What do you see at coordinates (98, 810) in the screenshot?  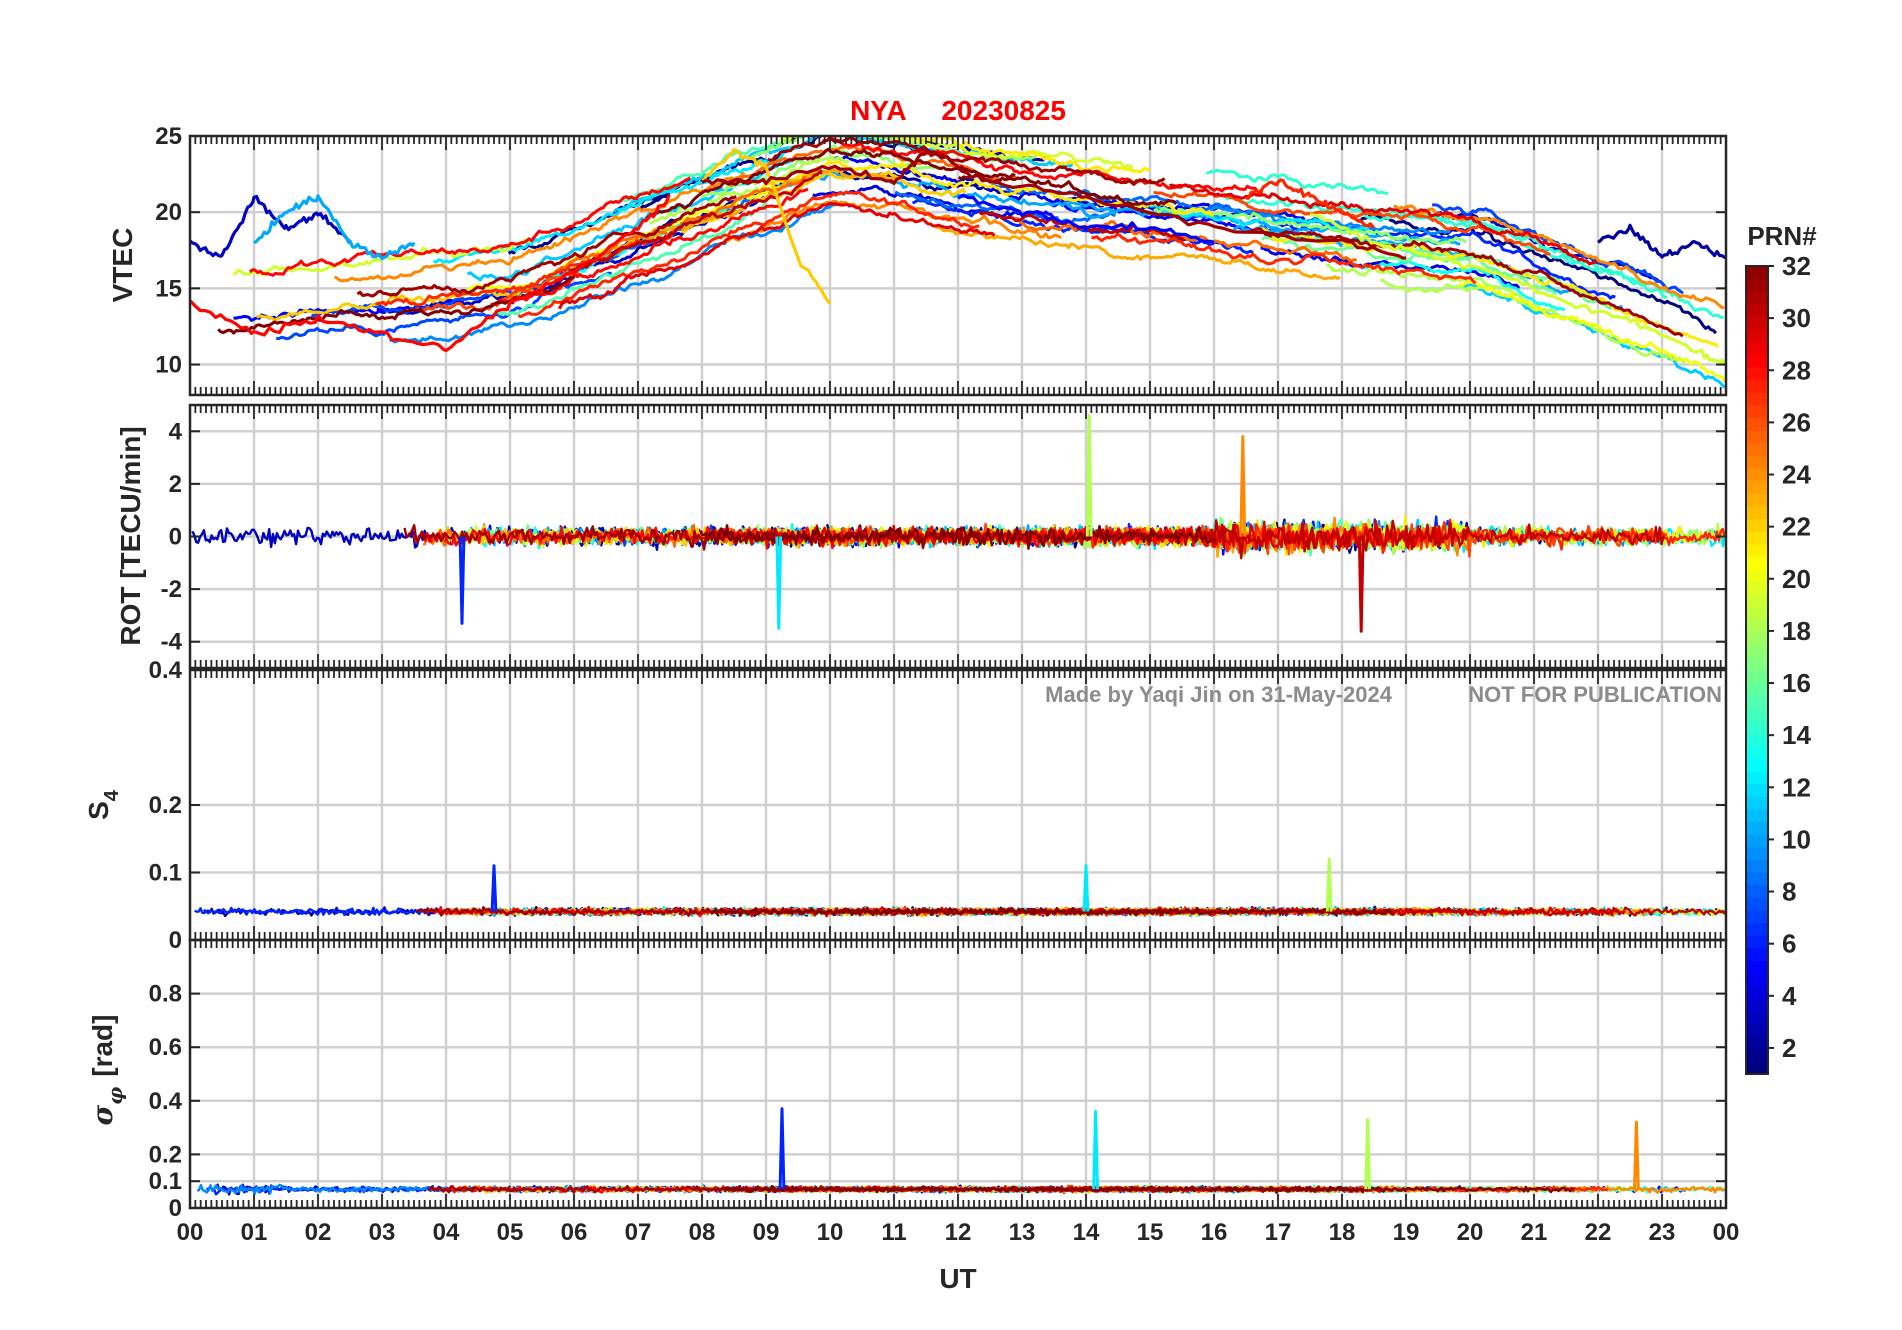 I see `s4-ylabel-main: S` at bounding box center [98, 810].